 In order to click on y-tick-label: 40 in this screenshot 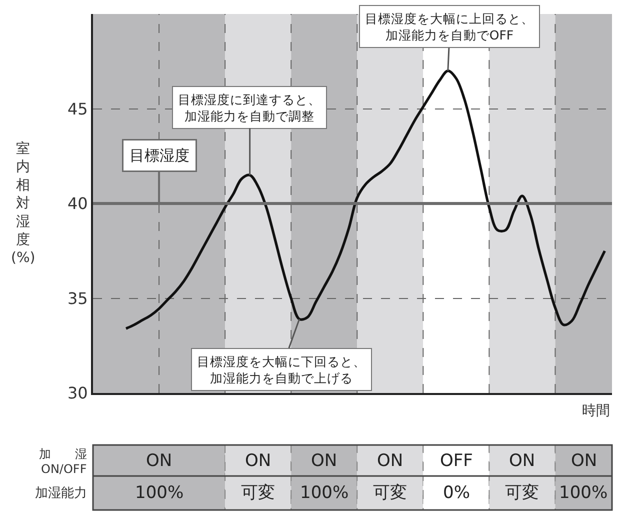, I will do `click(77, 204)`.